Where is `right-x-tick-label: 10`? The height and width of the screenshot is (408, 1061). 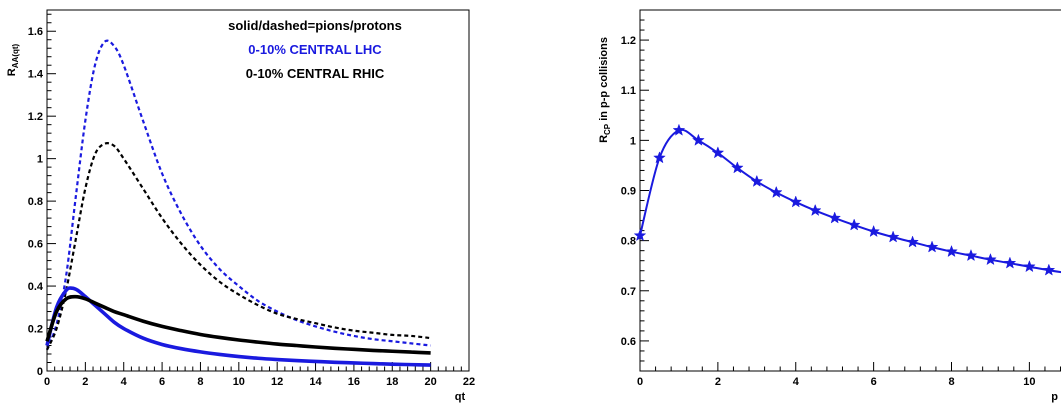 right-x-tick-label: 10 is located at coordinates (1029, 382).